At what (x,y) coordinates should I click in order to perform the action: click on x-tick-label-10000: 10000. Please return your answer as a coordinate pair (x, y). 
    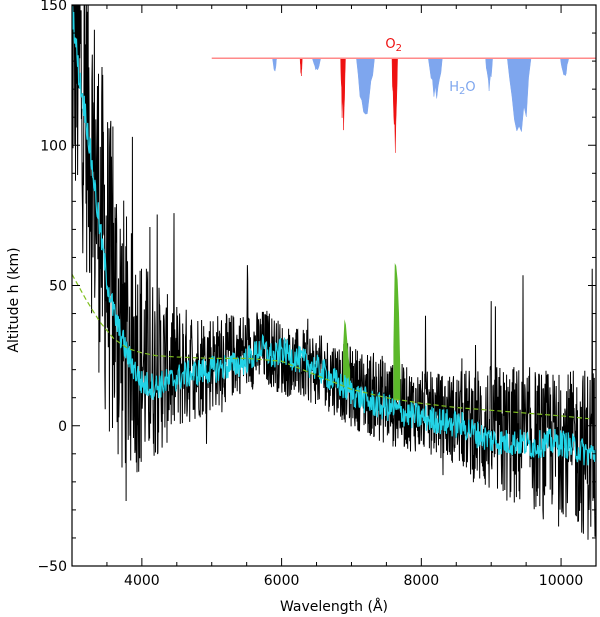
    Looking at the image, I should click on (561, 581).